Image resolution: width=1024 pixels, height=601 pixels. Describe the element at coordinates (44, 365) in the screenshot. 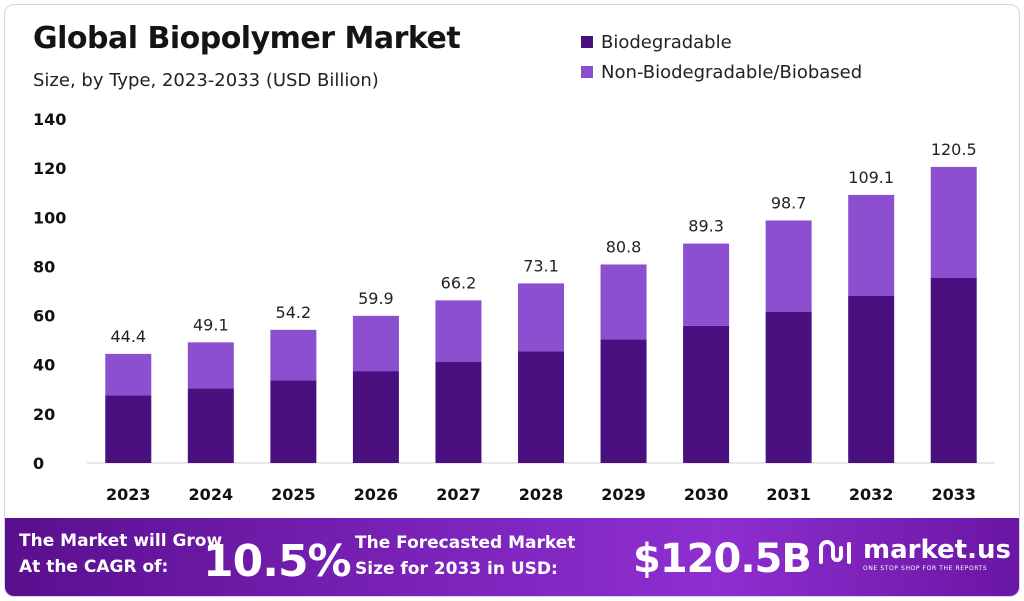

I see `y-tick-label: 40` at that location.